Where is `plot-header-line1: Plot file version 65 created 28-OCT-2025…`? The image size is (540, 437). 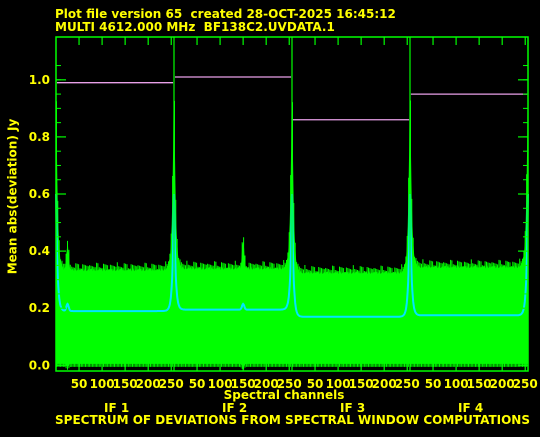
plot-header-line1: Plot file version 65 created 28-OCT-2025… is located at coordinates (225, 14).